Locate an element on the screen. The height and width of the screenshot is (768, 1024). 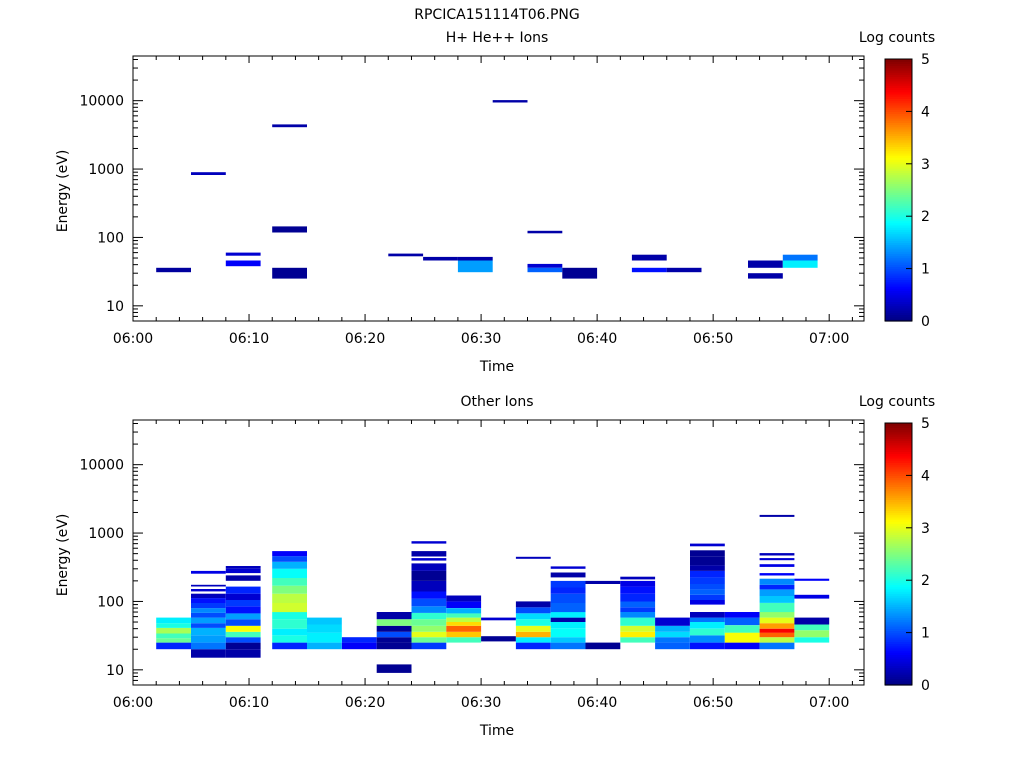
figure-title: RPCICA151114T06.PNG is located at coordinates (496, 15).